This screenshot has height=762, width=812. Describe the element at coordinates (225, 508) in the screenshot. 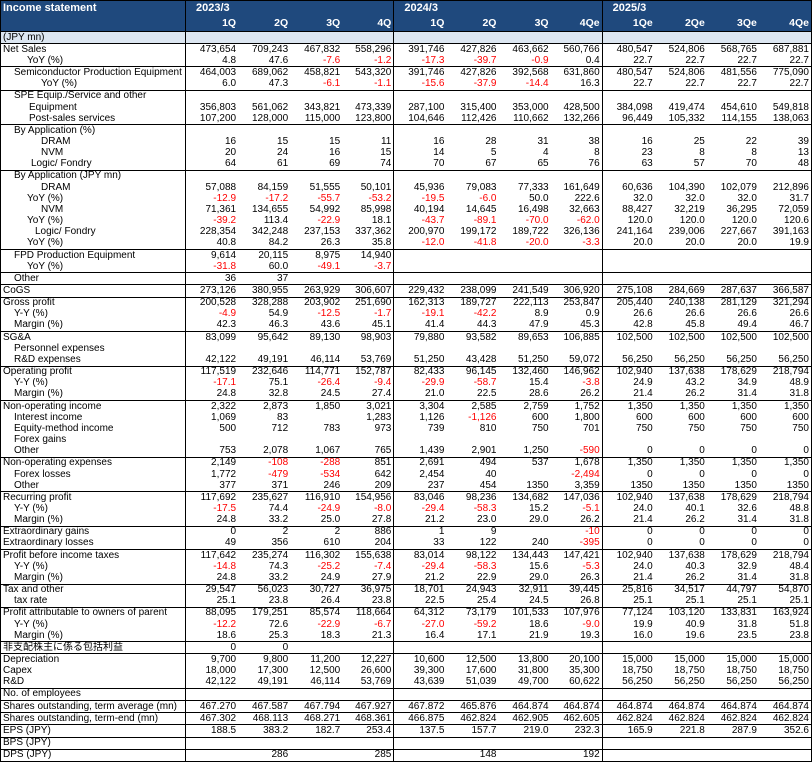

I see `value-cell: -17.5` at that location.